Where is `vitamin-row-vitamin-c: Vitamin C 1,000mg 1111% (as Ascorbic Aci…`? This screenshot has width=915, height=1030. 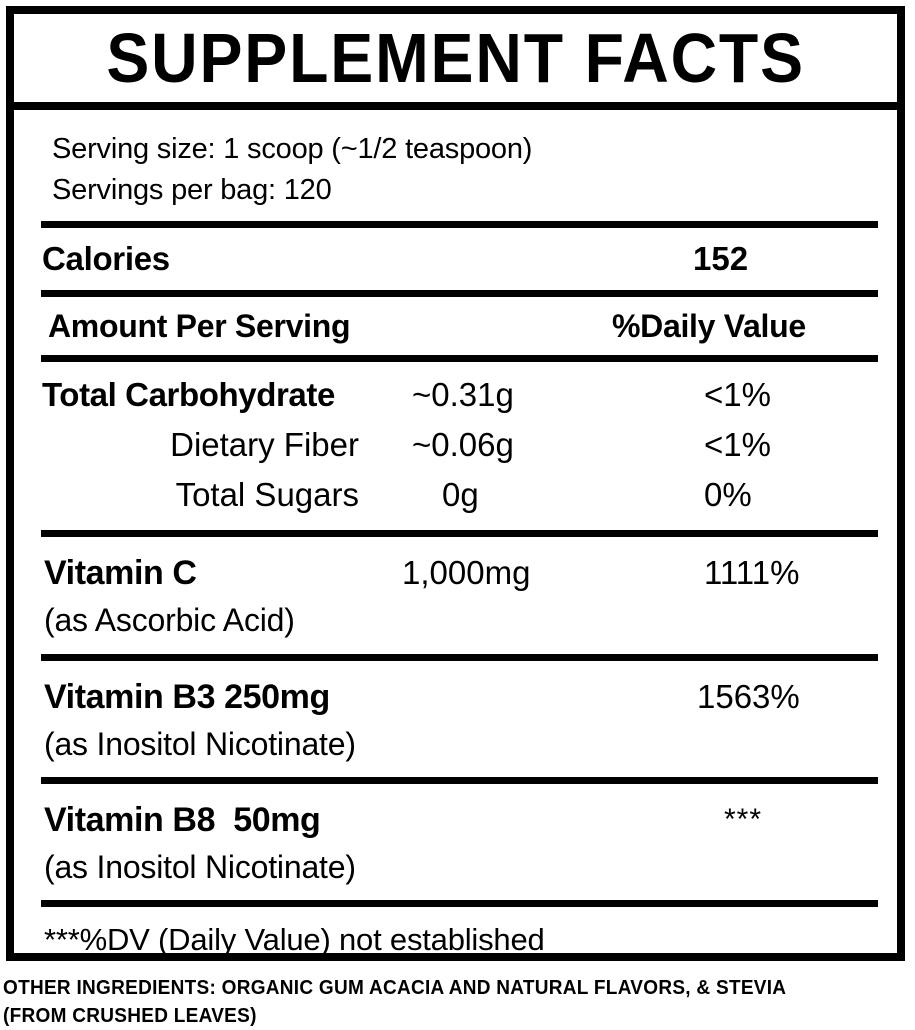
vitamin-row-vitamin-c: Vitamin C 1,000mg 1111% (as Ascorbic Aci… is located at coordinates (455, 595).